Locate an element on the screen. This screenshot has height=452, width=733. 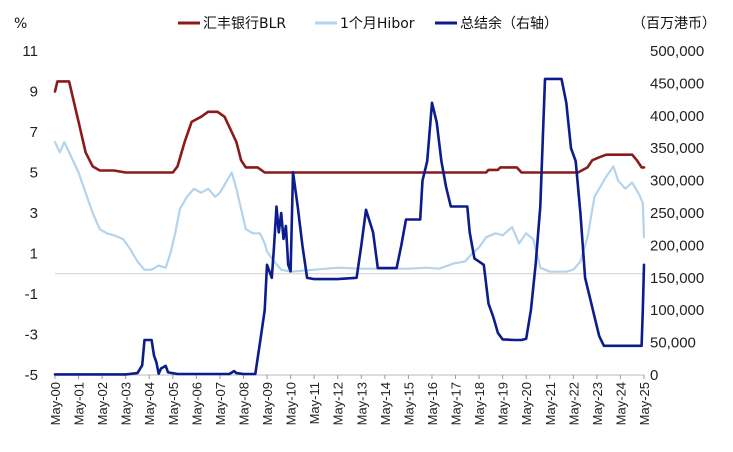
right-tick-label: 100,000 is located at coordinates (677, 310).